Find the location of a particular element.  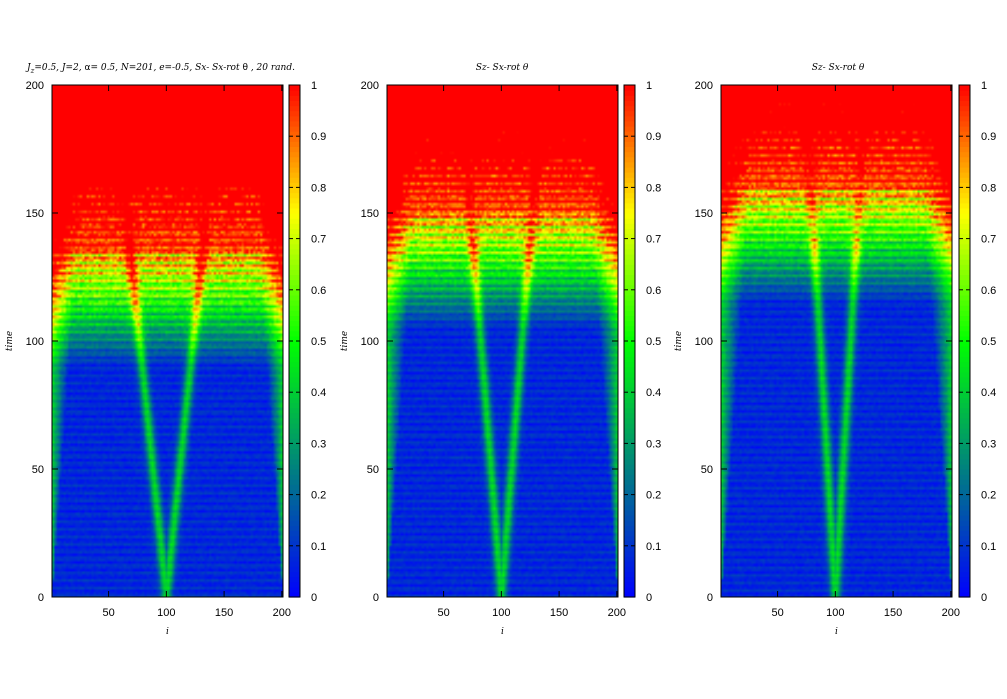

y-tick-label: 50 is located at coordinates (38, 470).